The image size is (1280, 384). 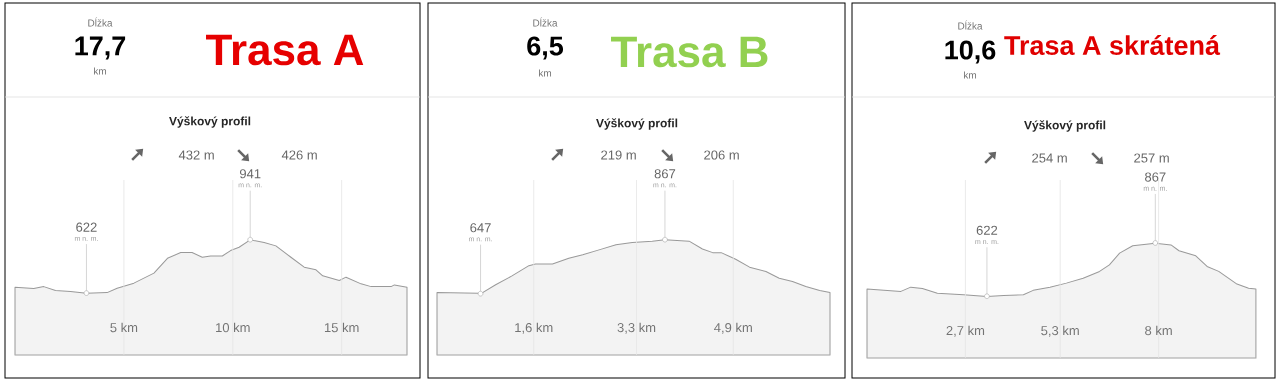 I want to click on annotation: 941, so click(x=250, y=174).